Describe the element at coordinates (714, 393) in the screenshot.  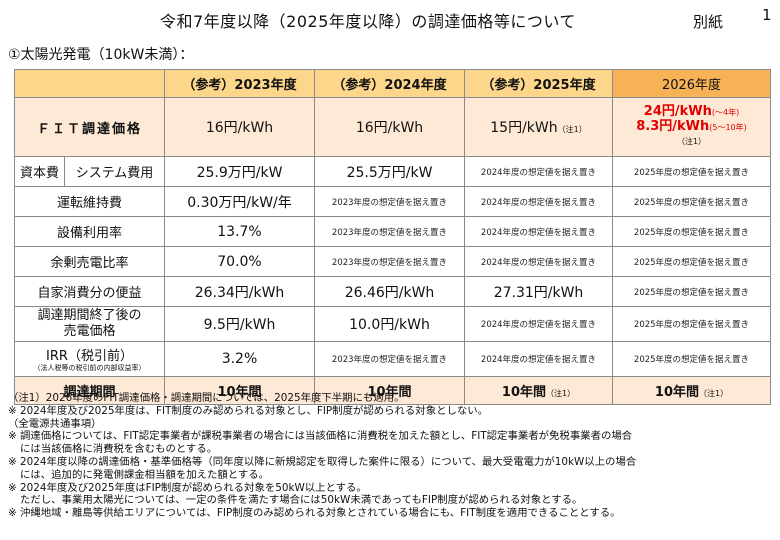
I see `period-2026-note: （注1）` at that location.